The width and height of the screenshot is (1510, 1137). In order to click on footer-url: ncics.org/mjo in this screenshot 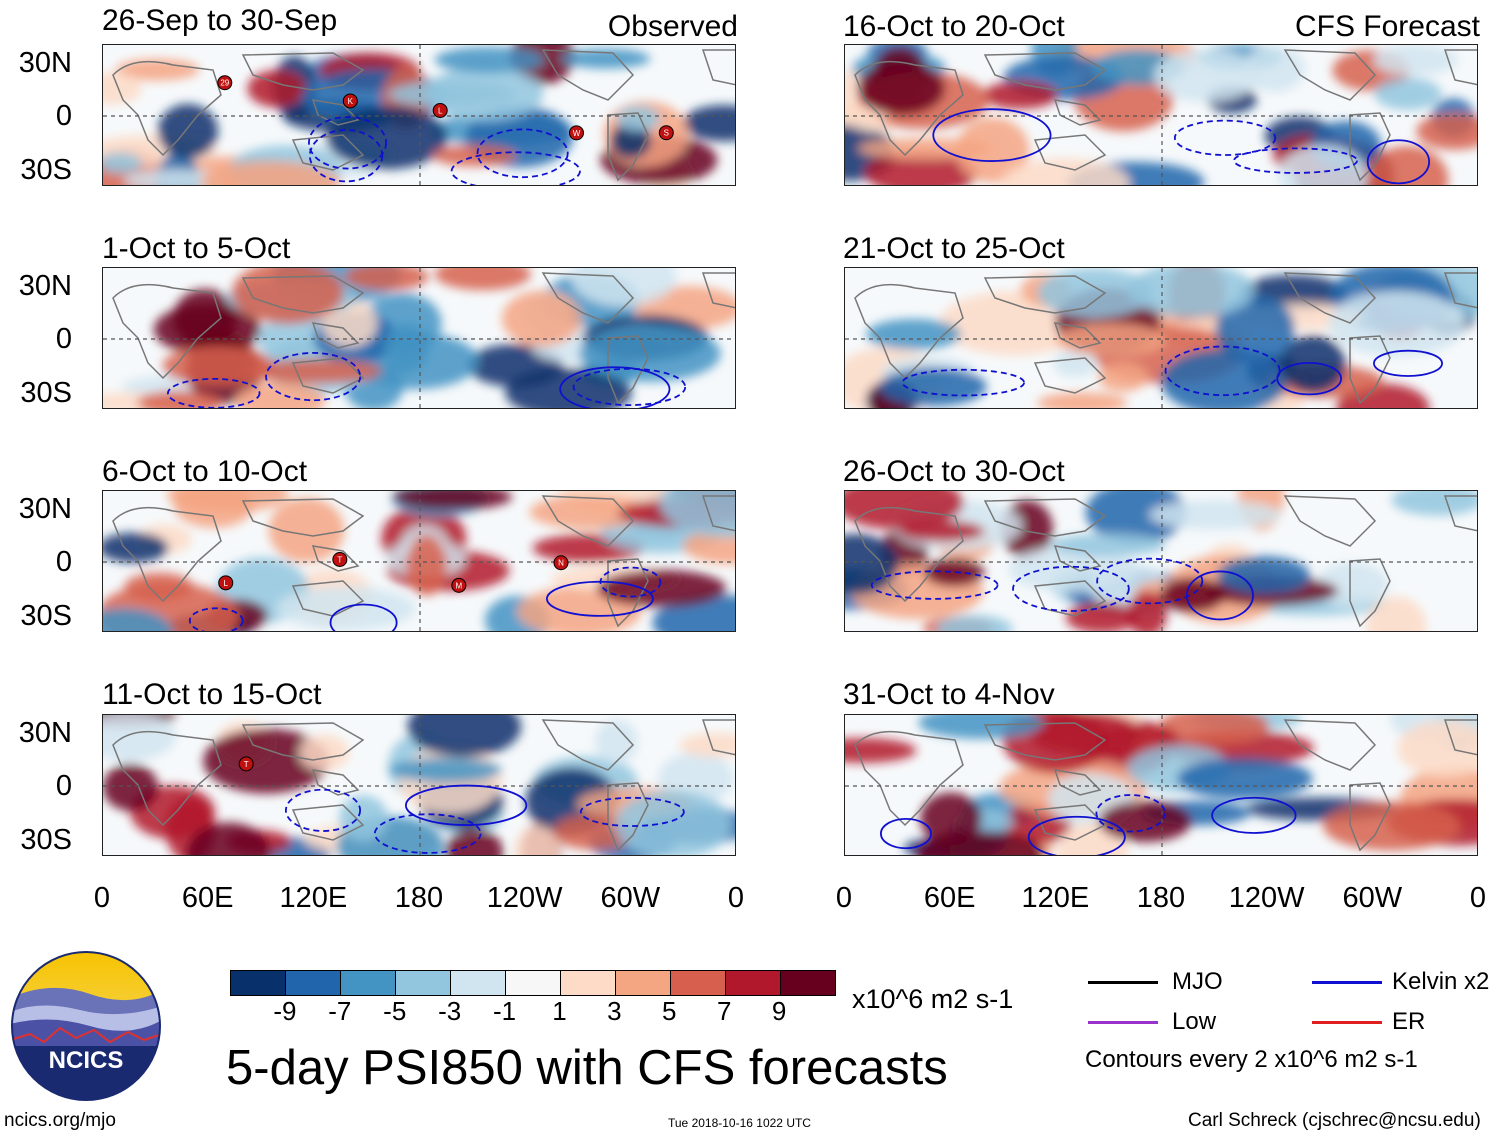, I will do `click(60, 1120)`.